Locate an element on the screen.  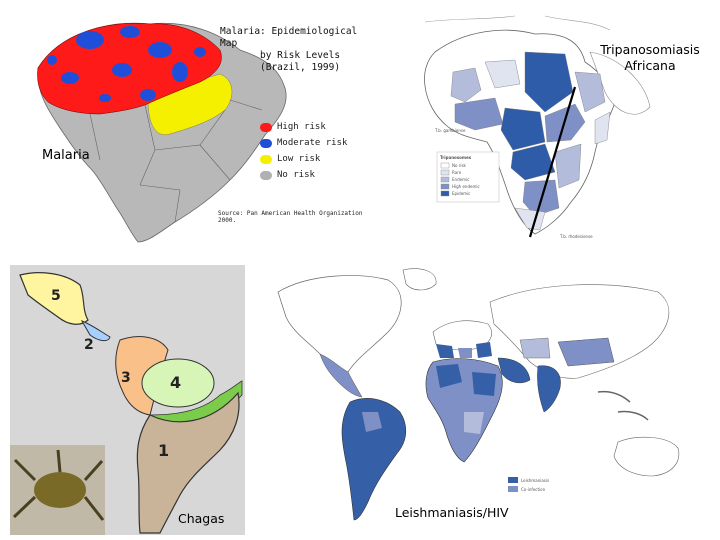
zone-label: 4 is located at coordinates (176, 382).